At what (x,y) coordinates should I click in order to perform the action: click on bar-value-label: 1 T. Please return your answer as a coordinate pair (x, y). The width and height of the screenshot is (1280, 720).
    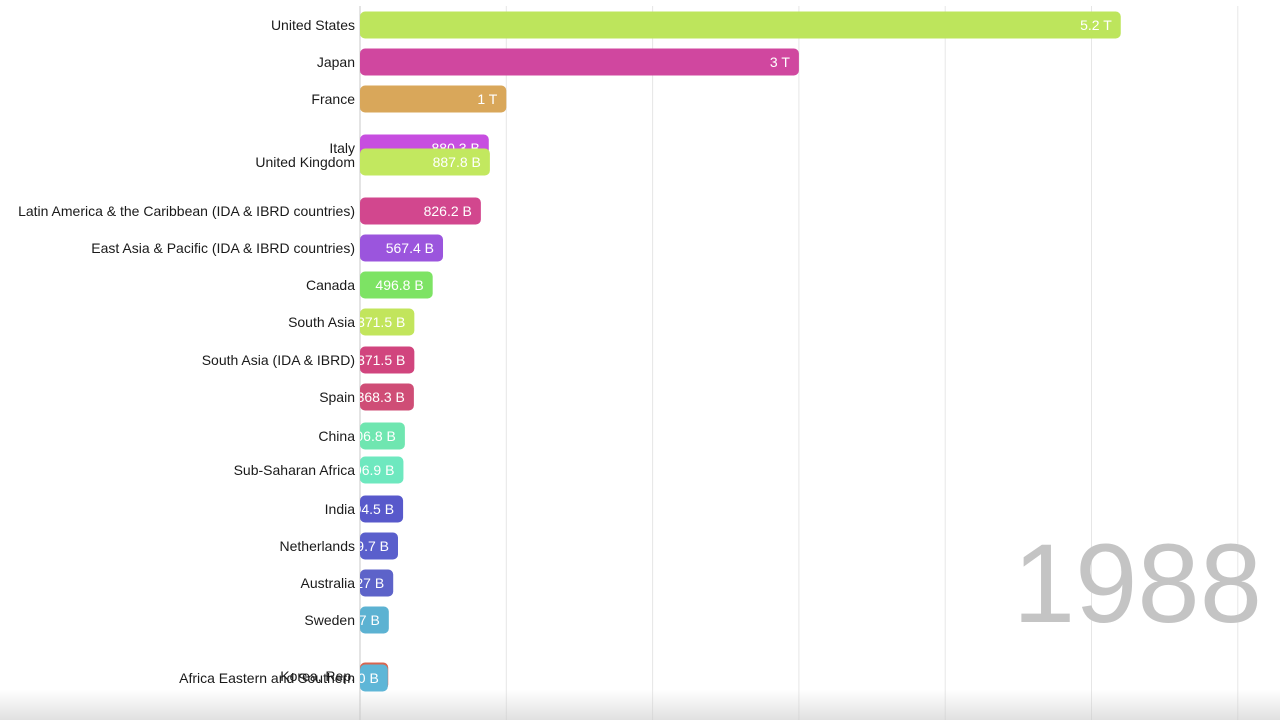
    Looking at the image, I should click on (487, 99).